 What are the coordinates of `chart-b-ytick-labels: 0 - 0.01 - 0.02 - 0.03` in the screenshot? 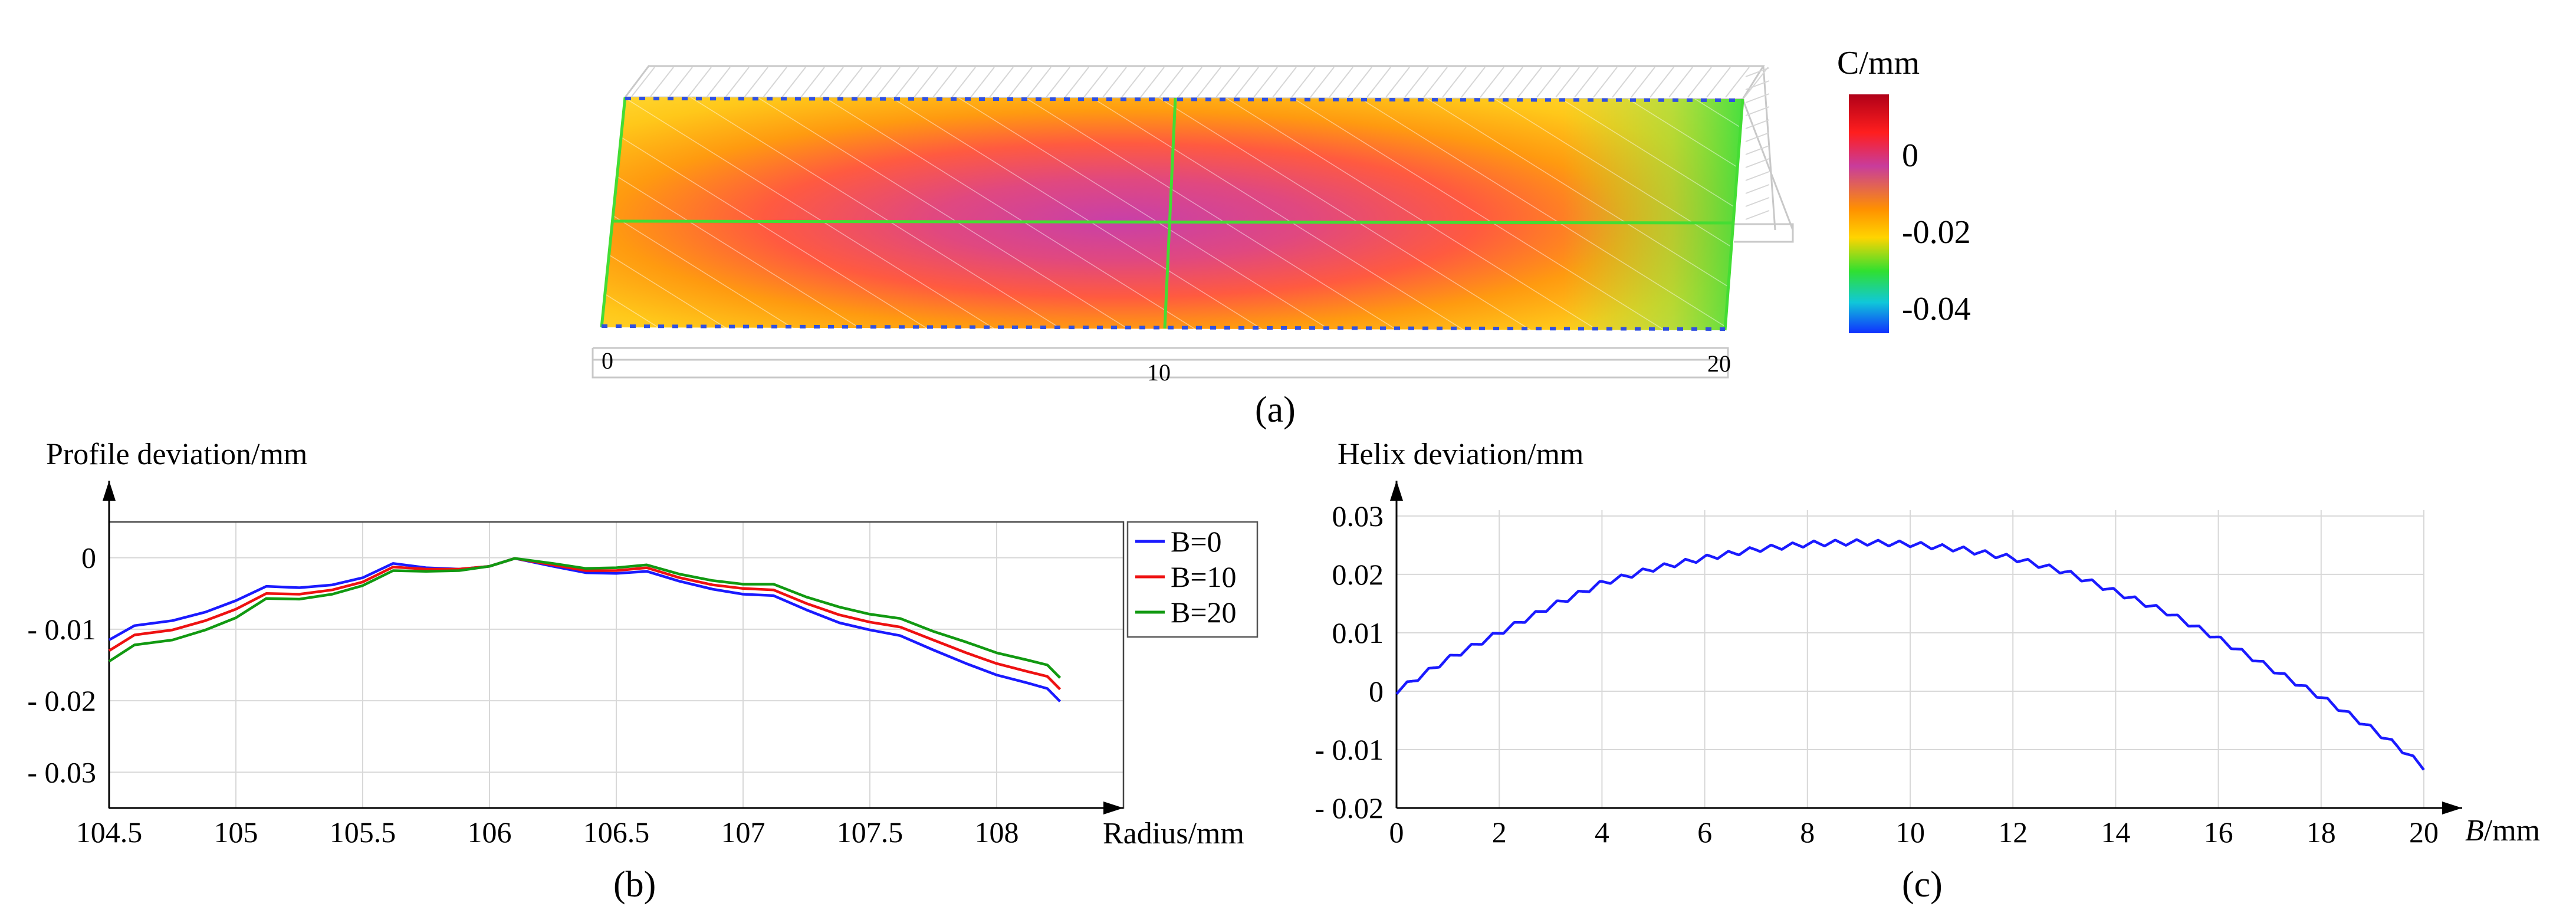 It's located at (61, 665).